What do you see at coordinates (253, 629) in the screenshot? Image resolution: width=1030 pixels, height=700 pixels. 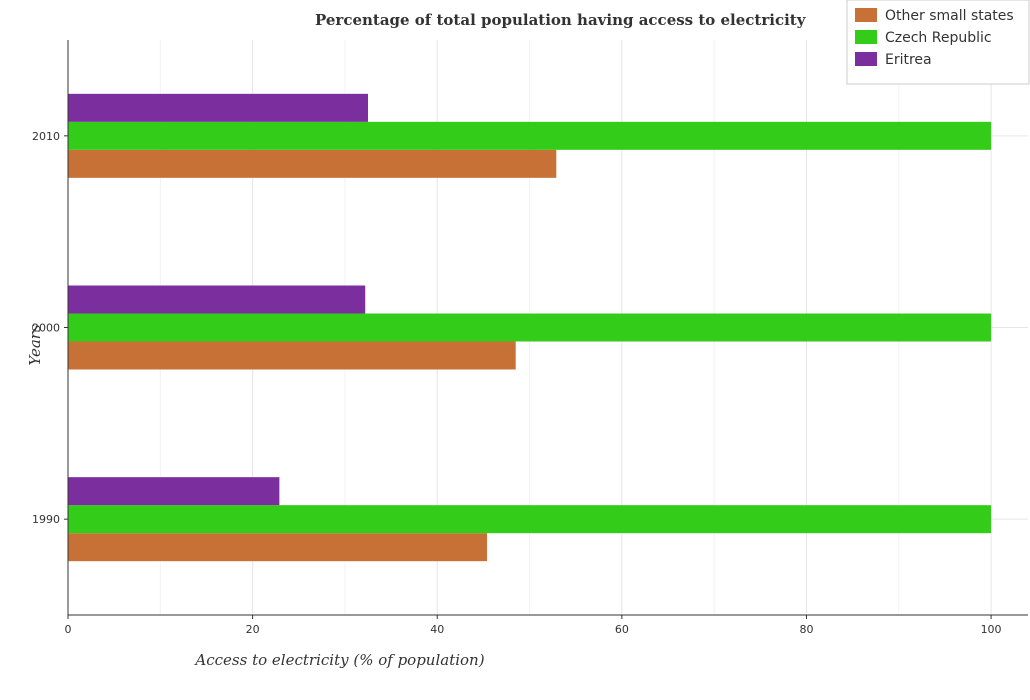 I see `x-tick-label: 20` at bounding box center [253, 629].